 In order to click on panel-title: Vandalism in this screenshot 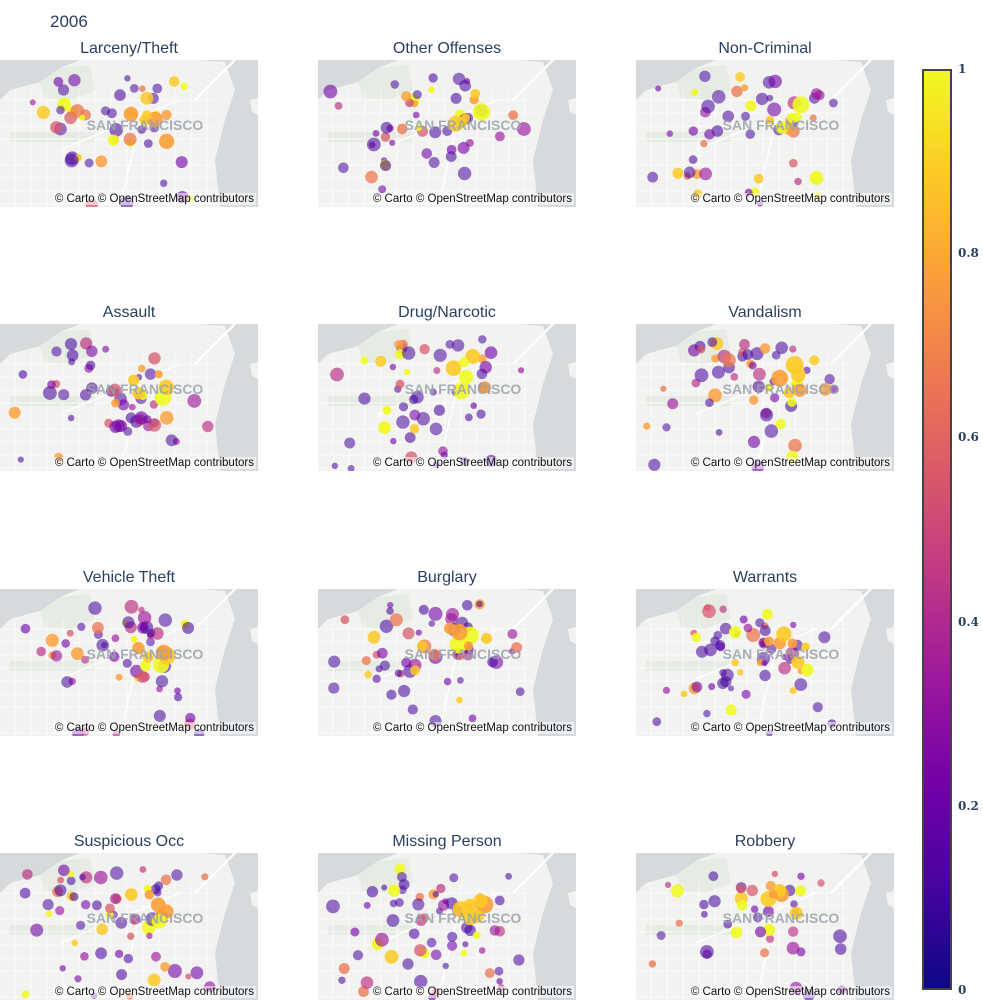, I will do `click(765, 312)`.